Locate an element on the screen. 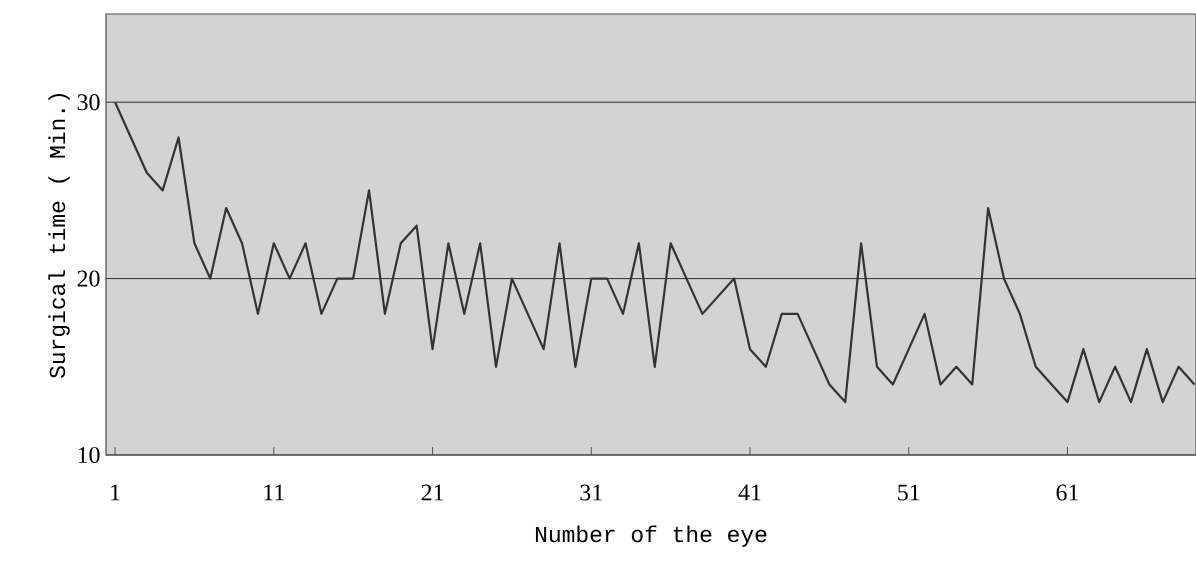 The width and height of the screenshot is (1196, 575). y-tick-label: 20 is located at coordinates (88, 278).